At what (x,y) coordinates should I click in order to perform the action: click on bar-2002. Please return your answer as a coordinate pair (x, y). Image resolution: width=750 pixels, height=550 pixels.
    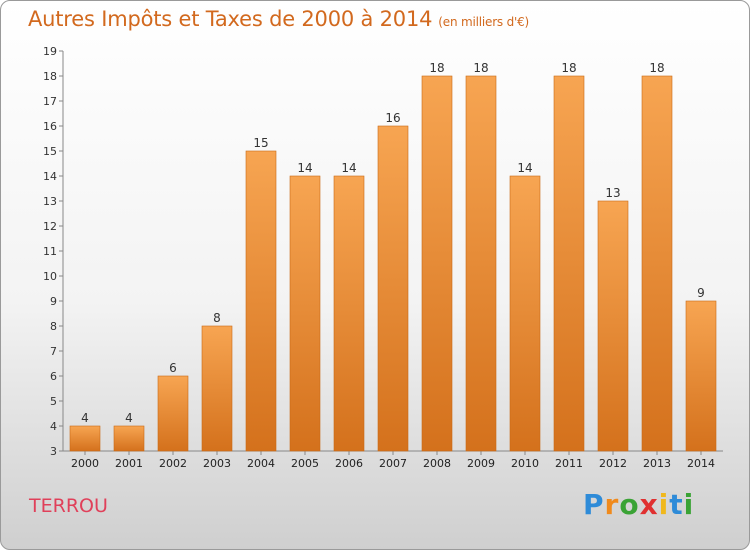
    Looking at the image, I should click on (173, 413).